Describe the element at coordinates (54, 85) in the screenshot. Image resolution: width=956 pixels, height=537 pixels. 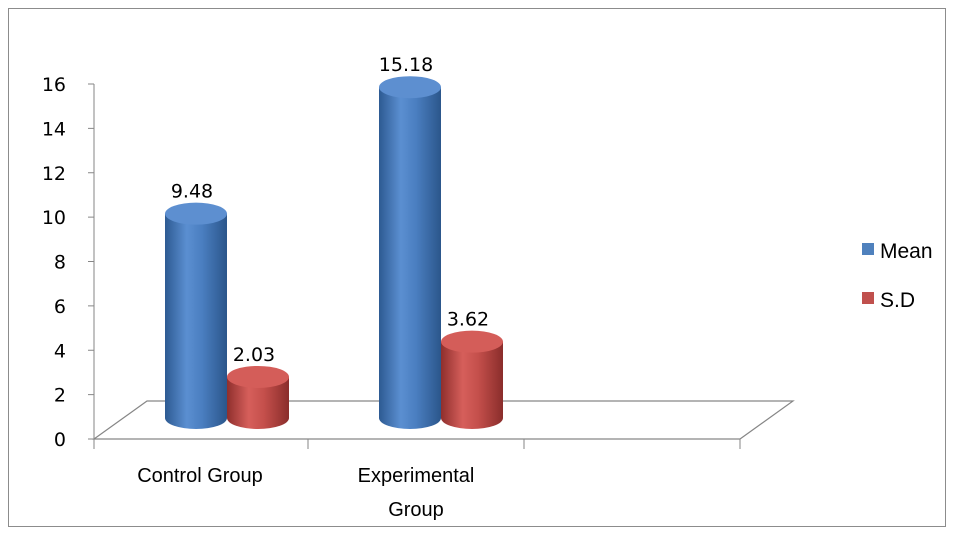
I see `y-tick-label: 16` at that location.